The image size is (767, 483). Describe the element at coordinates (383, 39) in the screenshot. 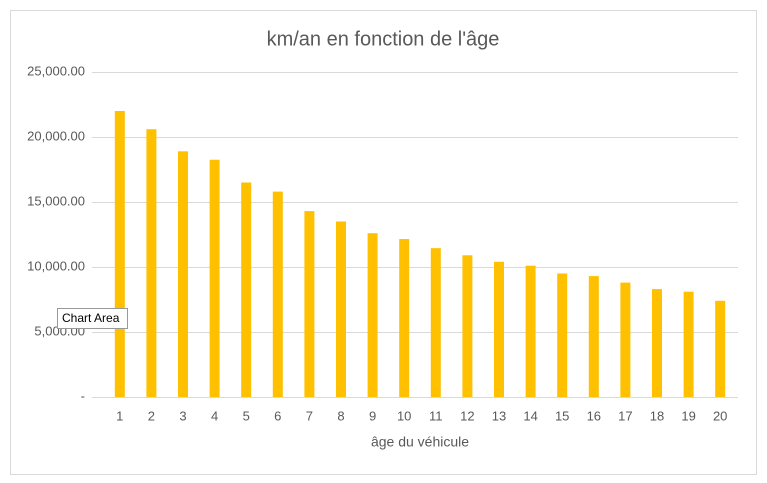

I see `chart-title: km/an en fonction de l'âge` at that location.